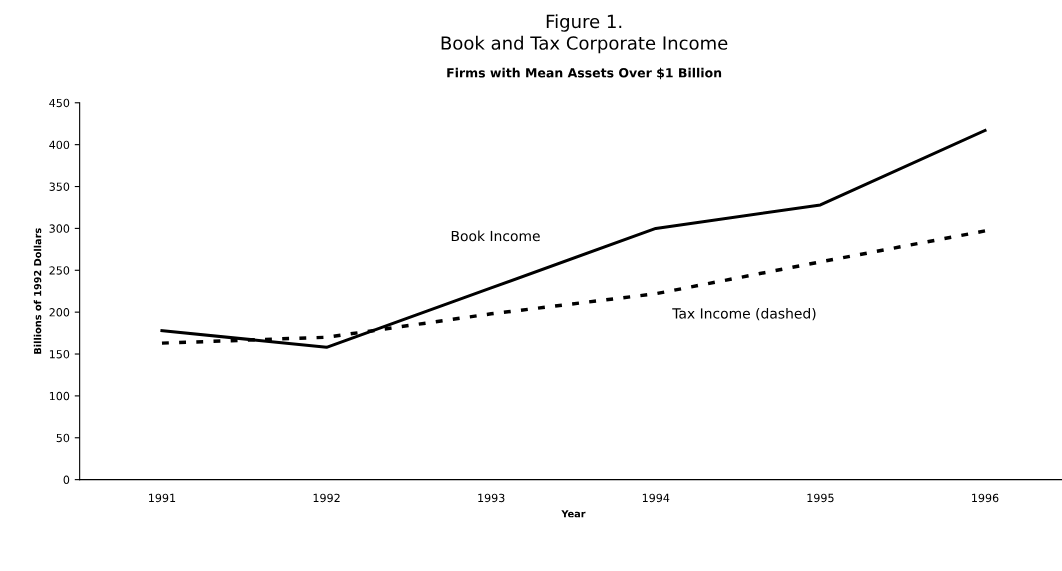  I want to click on y-tick-label: 400, so click(59, 145).